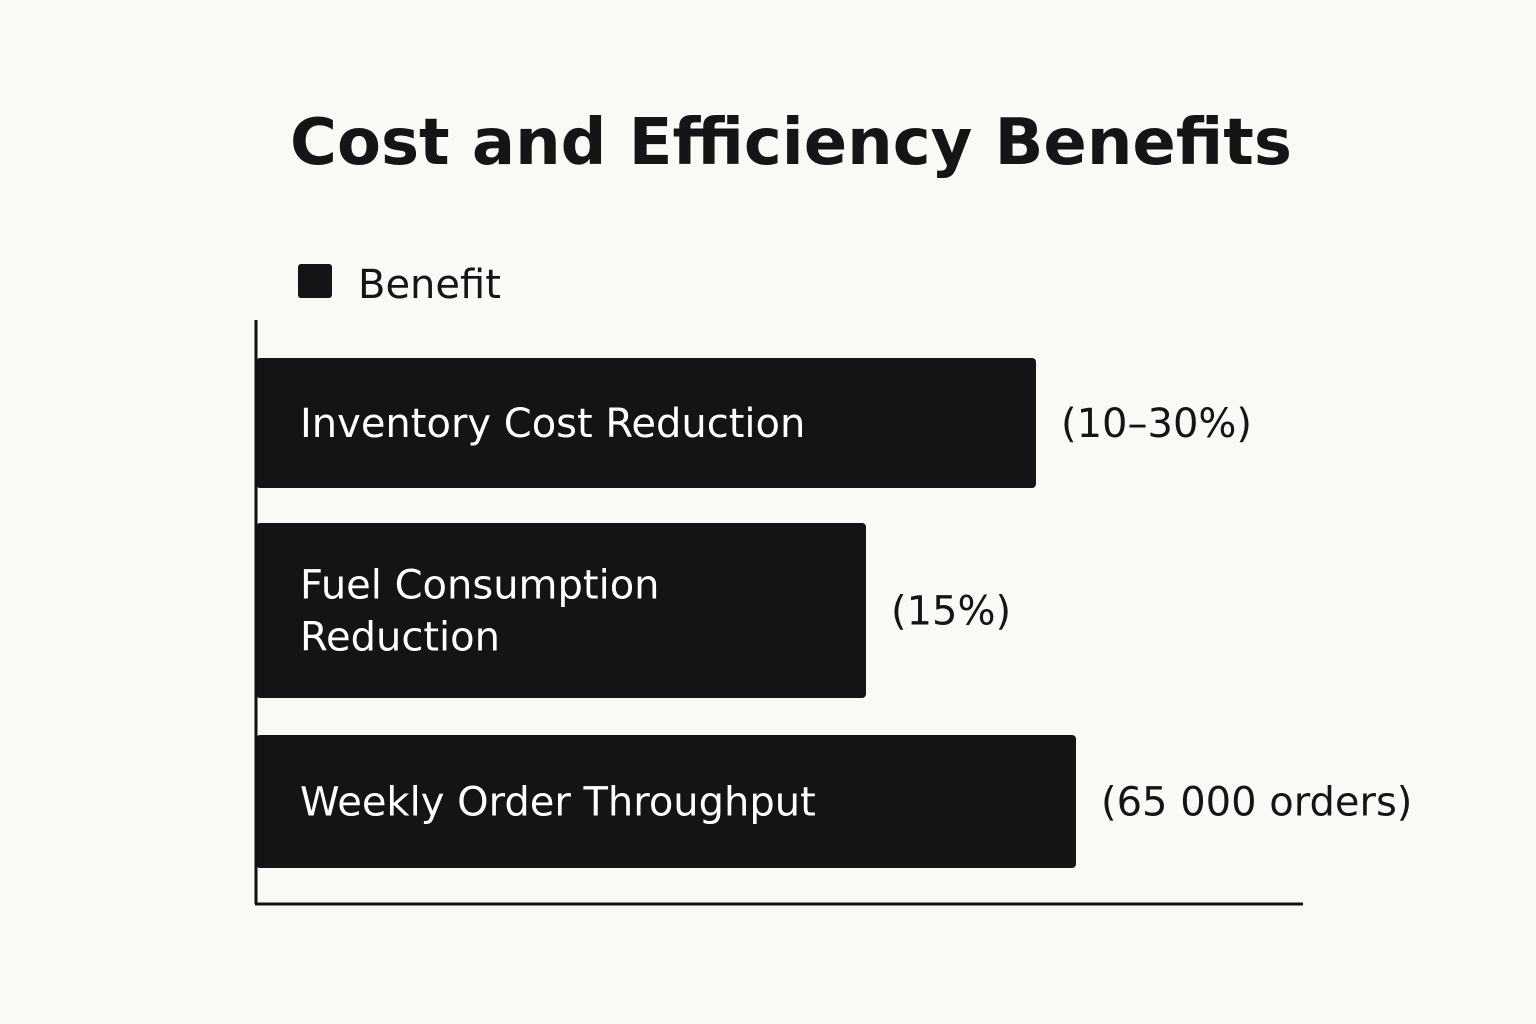 The width and height of the screenshot is (1536, 1024). Describe the element at coordinates (429, 285) in the screenshot. I see `legend-label: Benefit` at that location.